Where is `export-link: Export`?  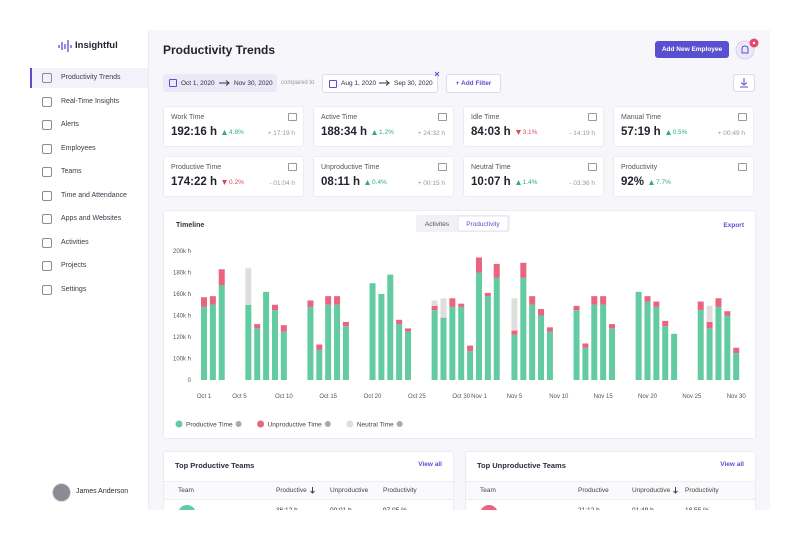 export-link: Export is located at coordinates (733, 225).